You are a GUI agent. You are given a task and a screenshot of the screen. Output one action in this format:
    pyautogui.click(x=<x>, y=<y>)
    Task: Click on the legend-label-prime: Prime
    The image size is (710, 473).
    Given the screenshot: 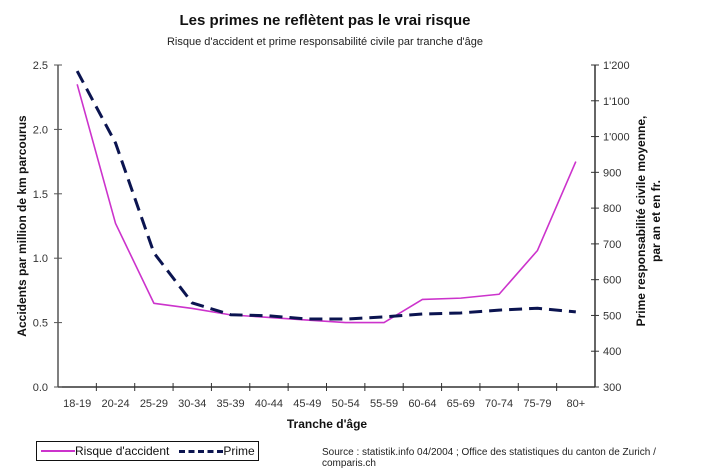 What is the action you would take?
    pyautogui.click(x=239, y=451)
    